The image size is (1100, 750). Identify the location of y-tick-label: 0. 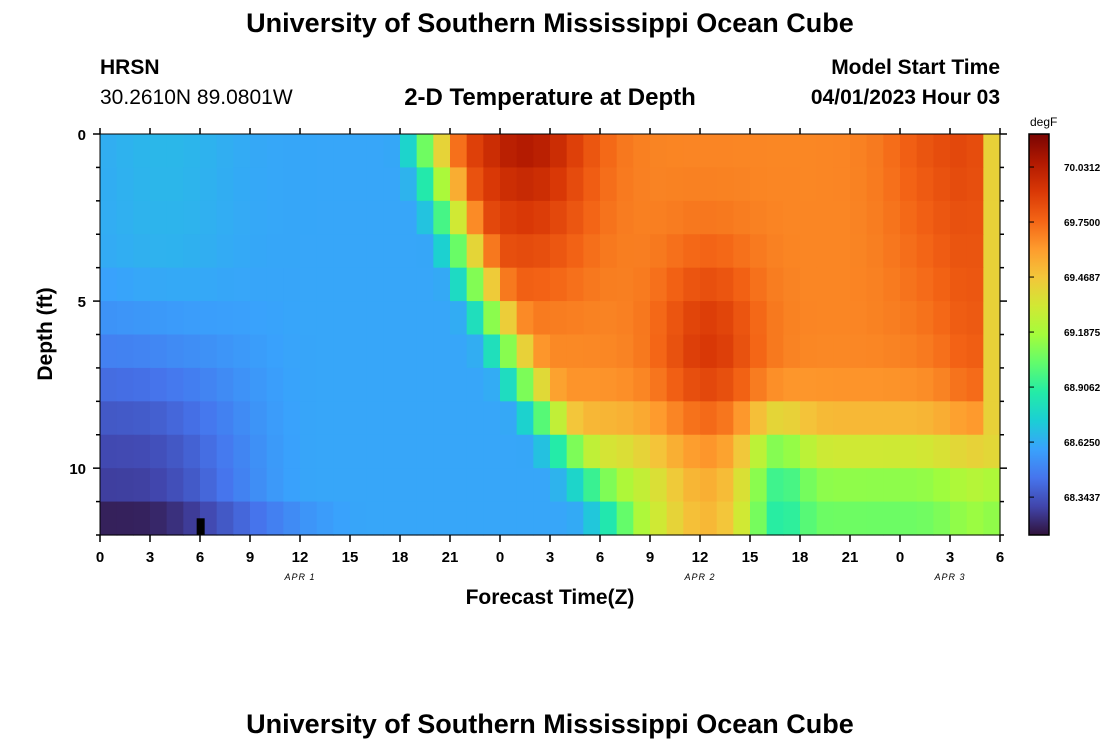
(82, 135).